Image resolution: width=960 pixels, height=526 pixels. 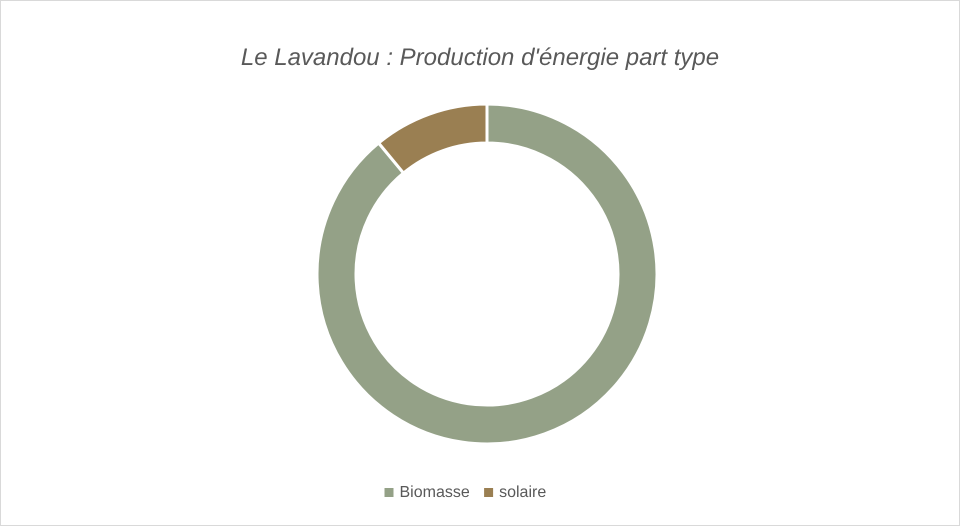 I want to click on legend-label: solaire, so click(x=522, y=492).